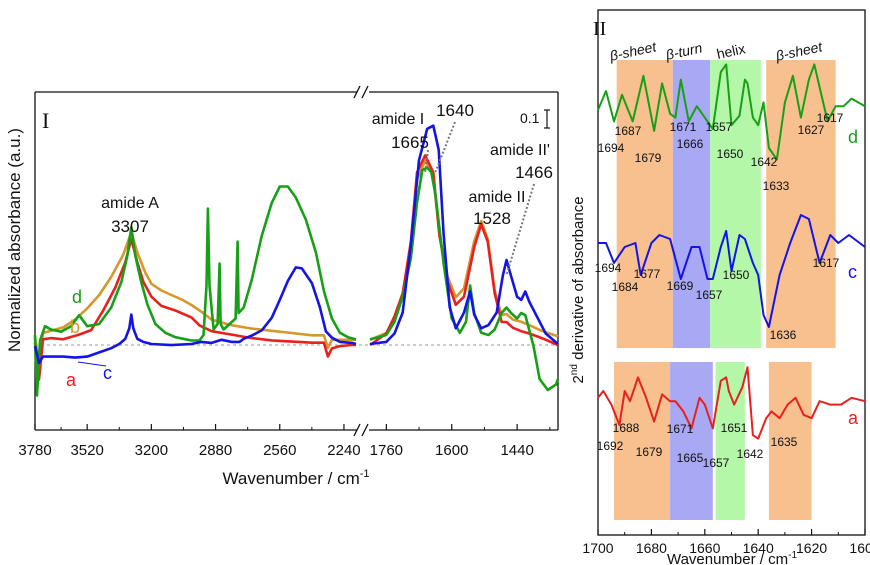  What do you see at coordinates (649, 452) in the screenshot?
I see `peak-label-a: 1679` at bounding box center [649, 452].